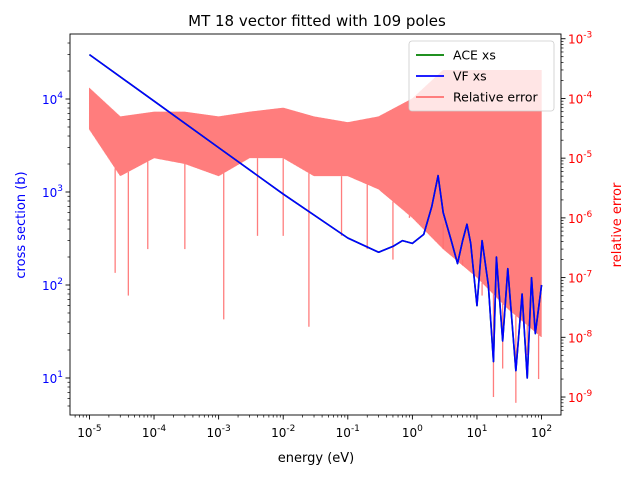  What do you see at coordinates (52, 378) in the screenshot?
I see `y-tick-label: 10¹` at bounding box center [52, 378].